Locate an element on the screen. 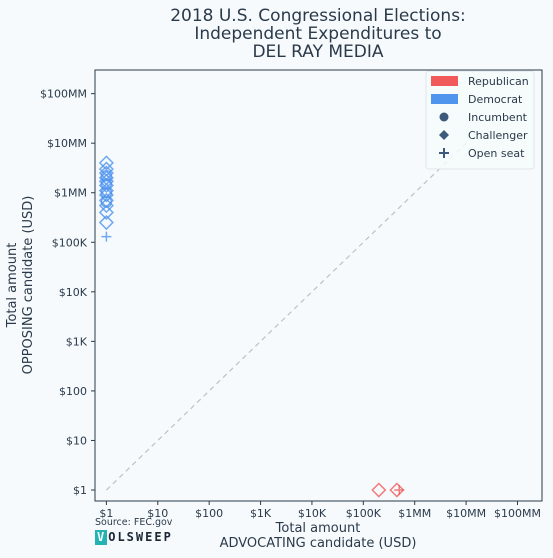 This screenshot has width=553, height=558. legend-label: Democrat is located at coordinates (495, 99).